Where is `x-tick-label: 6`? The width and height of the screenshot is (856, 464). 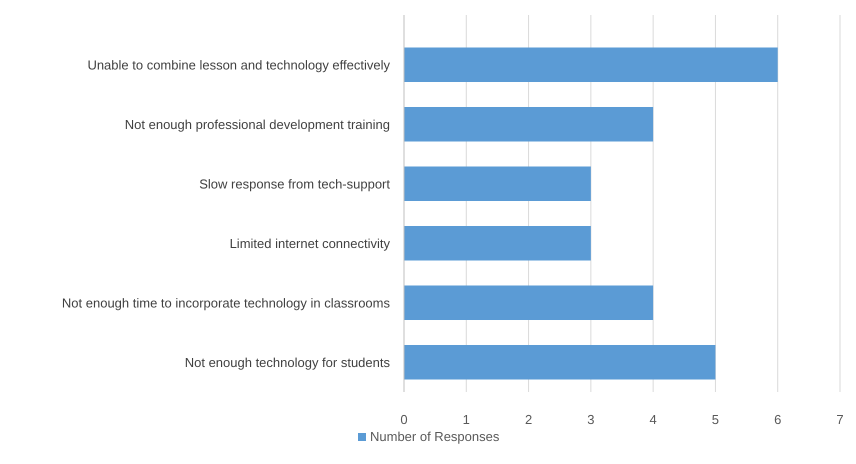 x-tick-label: 6 is located at coordinates (778, 419).